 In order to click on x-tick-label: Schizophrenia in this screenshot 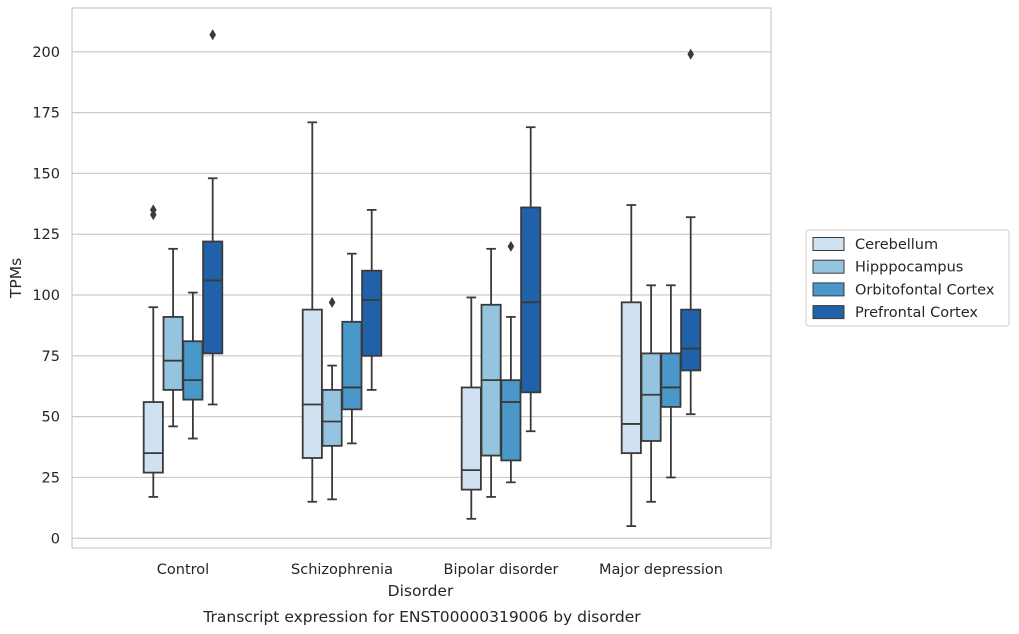, I will do `click(342, 570)`.